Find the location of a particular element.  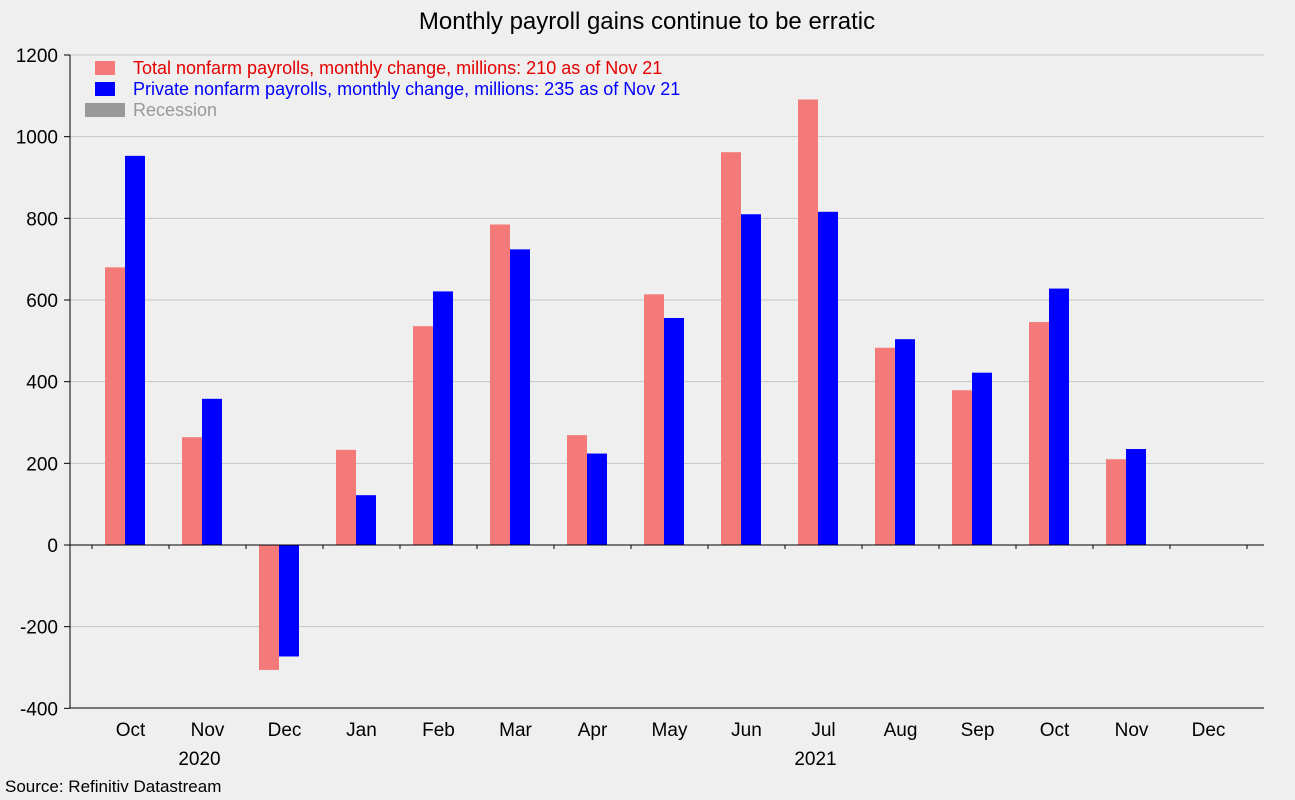

y-tick-label: 1200 is located at coordinates (37, 56).